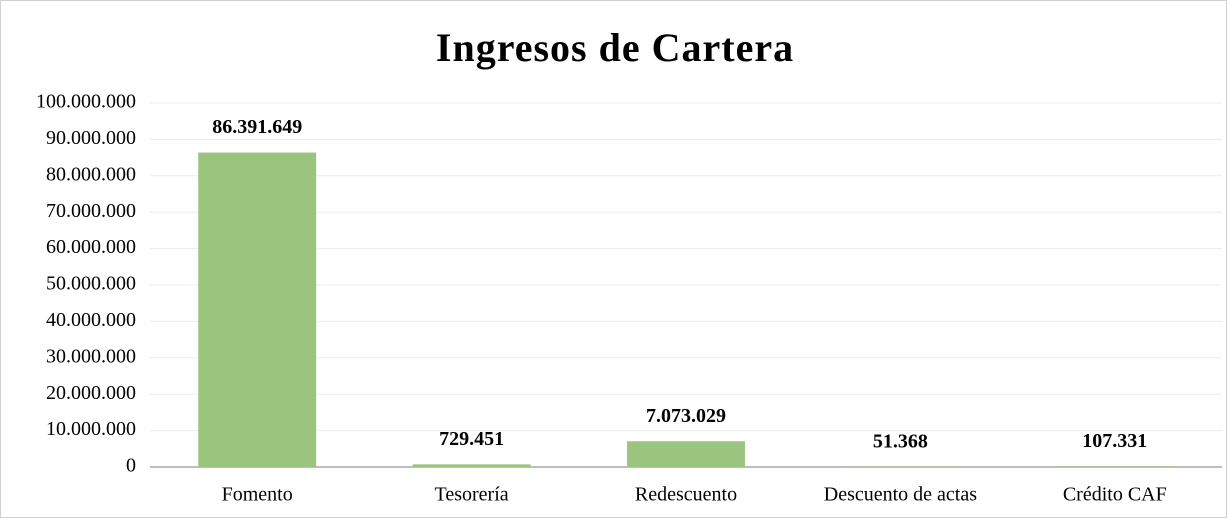  I want to click on y-tick-label: 70.000.000, so click(91, 211).